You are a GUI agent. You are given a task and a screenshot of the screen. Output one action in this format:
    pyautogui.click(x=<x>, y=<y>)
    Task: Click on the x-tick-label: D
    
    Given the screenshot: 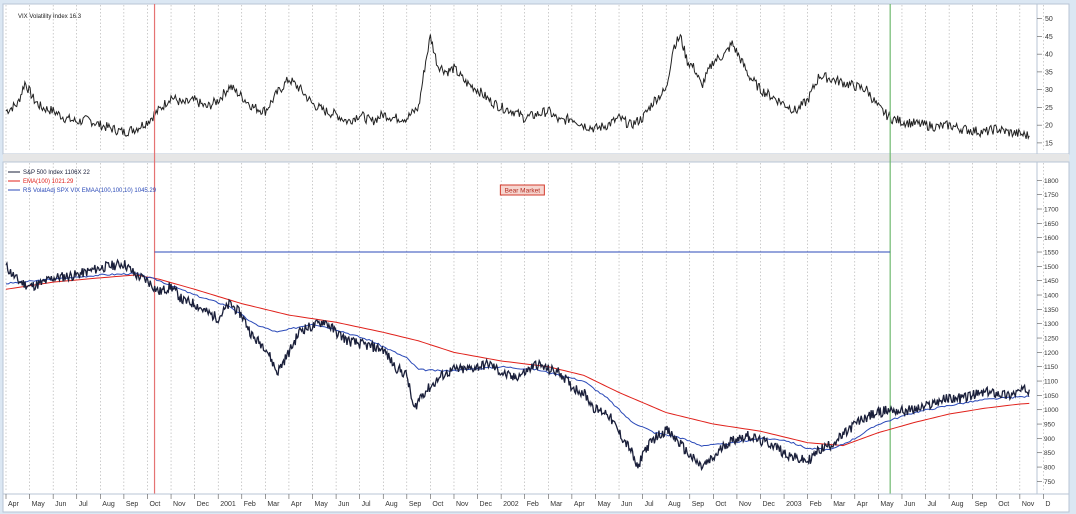 What is the action you would take?
    pyautogui.click(x=1047, y=504)
    